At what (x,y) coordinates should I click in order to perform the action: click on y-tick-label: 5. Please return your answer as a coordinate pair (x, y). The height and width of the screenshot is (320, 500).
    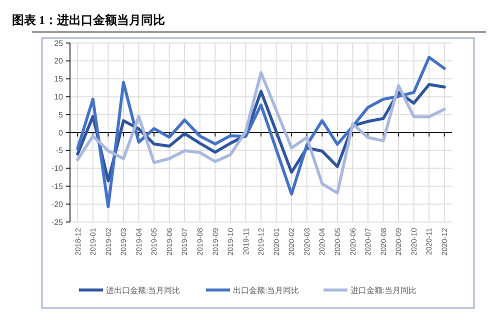
    Looking at the image, I should click on (61, 115).